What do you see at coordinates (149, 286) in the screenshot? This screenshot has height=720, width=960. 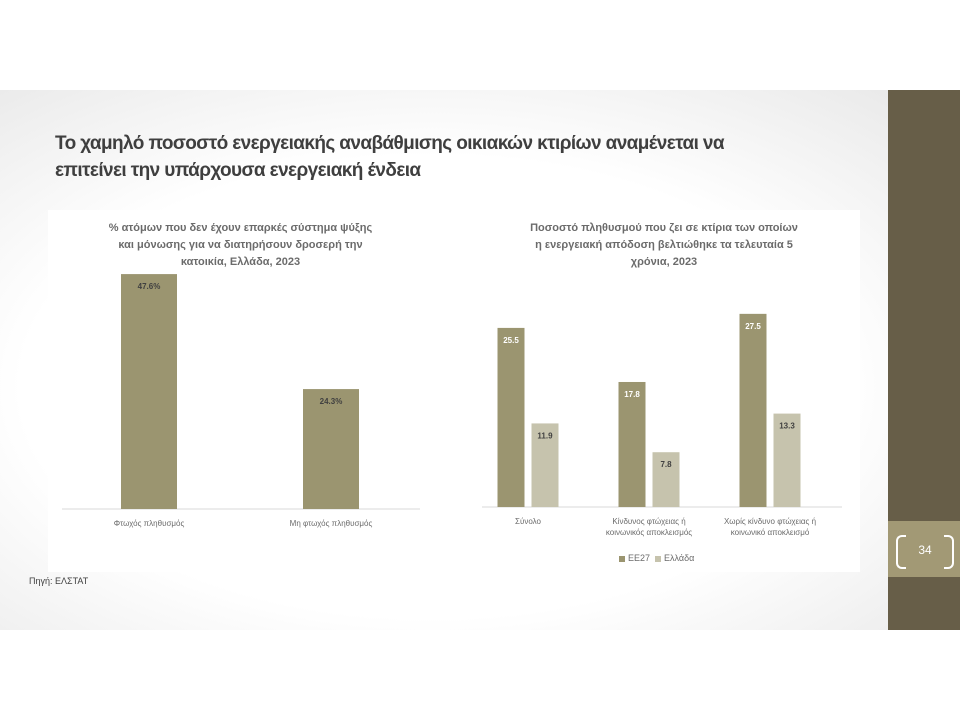 I see `chart1-data-label-0: 47.6%` at bounding box center [149, 286].